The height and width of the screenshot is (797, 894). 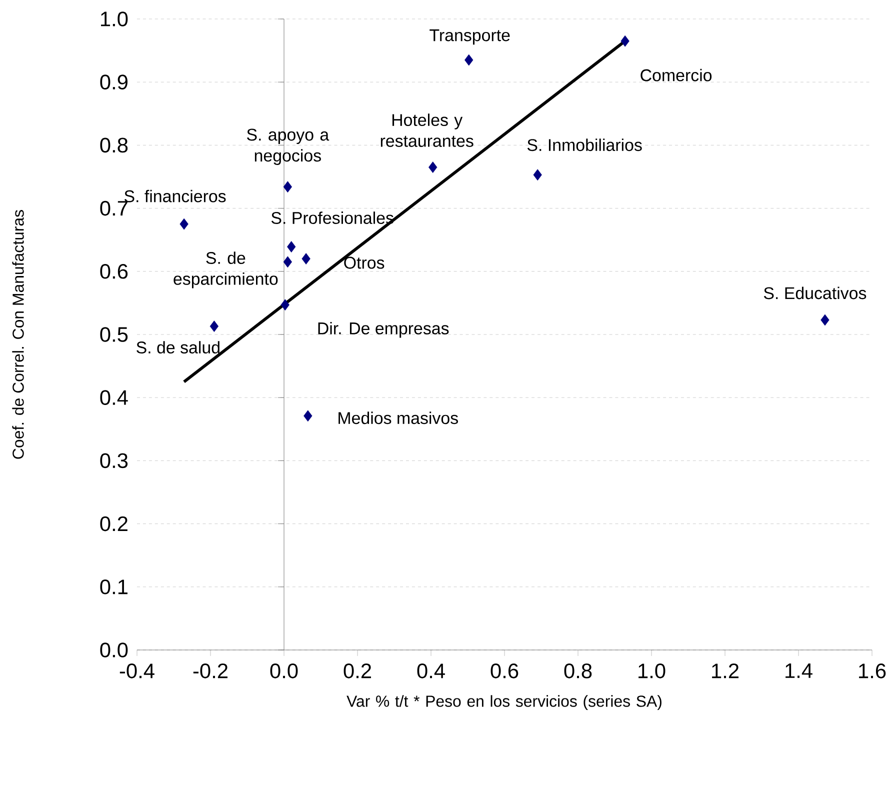 What do you see at coordinates (114, 82) in the screenshot?
I see `y-tick-label: 0.9` at bounding box center [114, 82].